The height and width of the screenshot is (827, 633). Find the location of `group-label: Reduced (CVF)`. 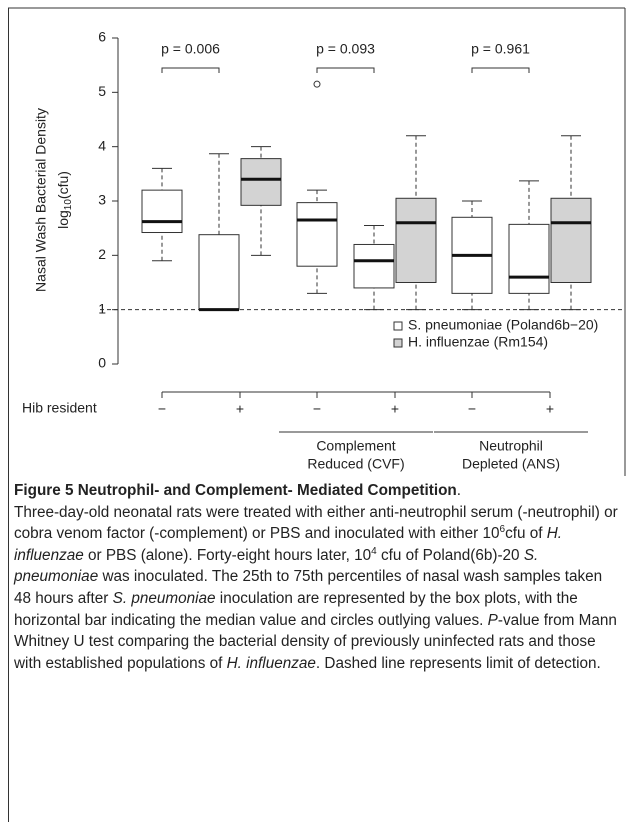

group-label: Reduced (CVF) is located at coordinates (355, 464).